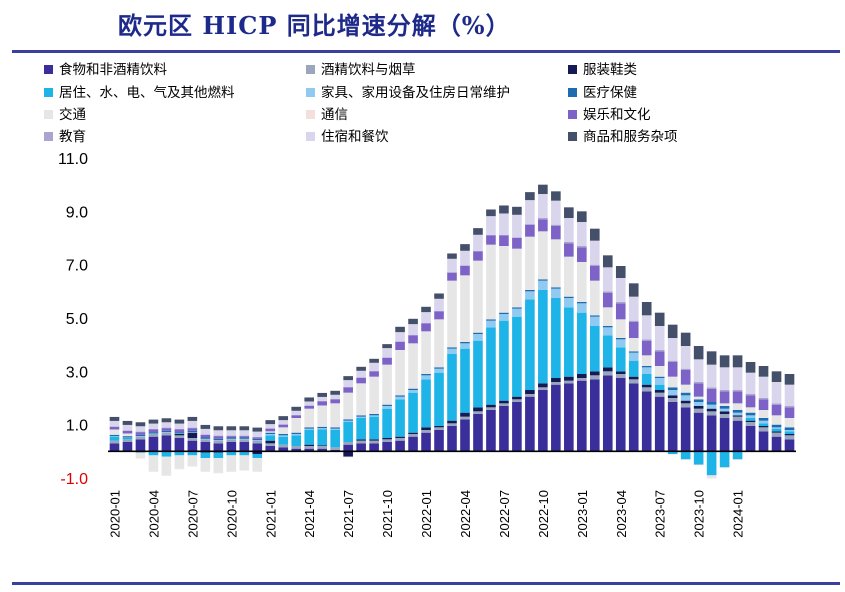 This screenshot has width=845, height=592. What do you see at coordinates (77, 372) in the screenshot?
I see `y-tick-label: 3.0` at bounding box center [77, 372].